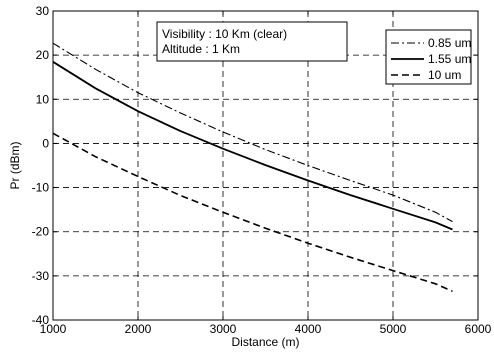  What do you see at coordinates (478, 329) in the screenshot?
I see `x-tick-label: 6000` at bounding box center [478, 329].